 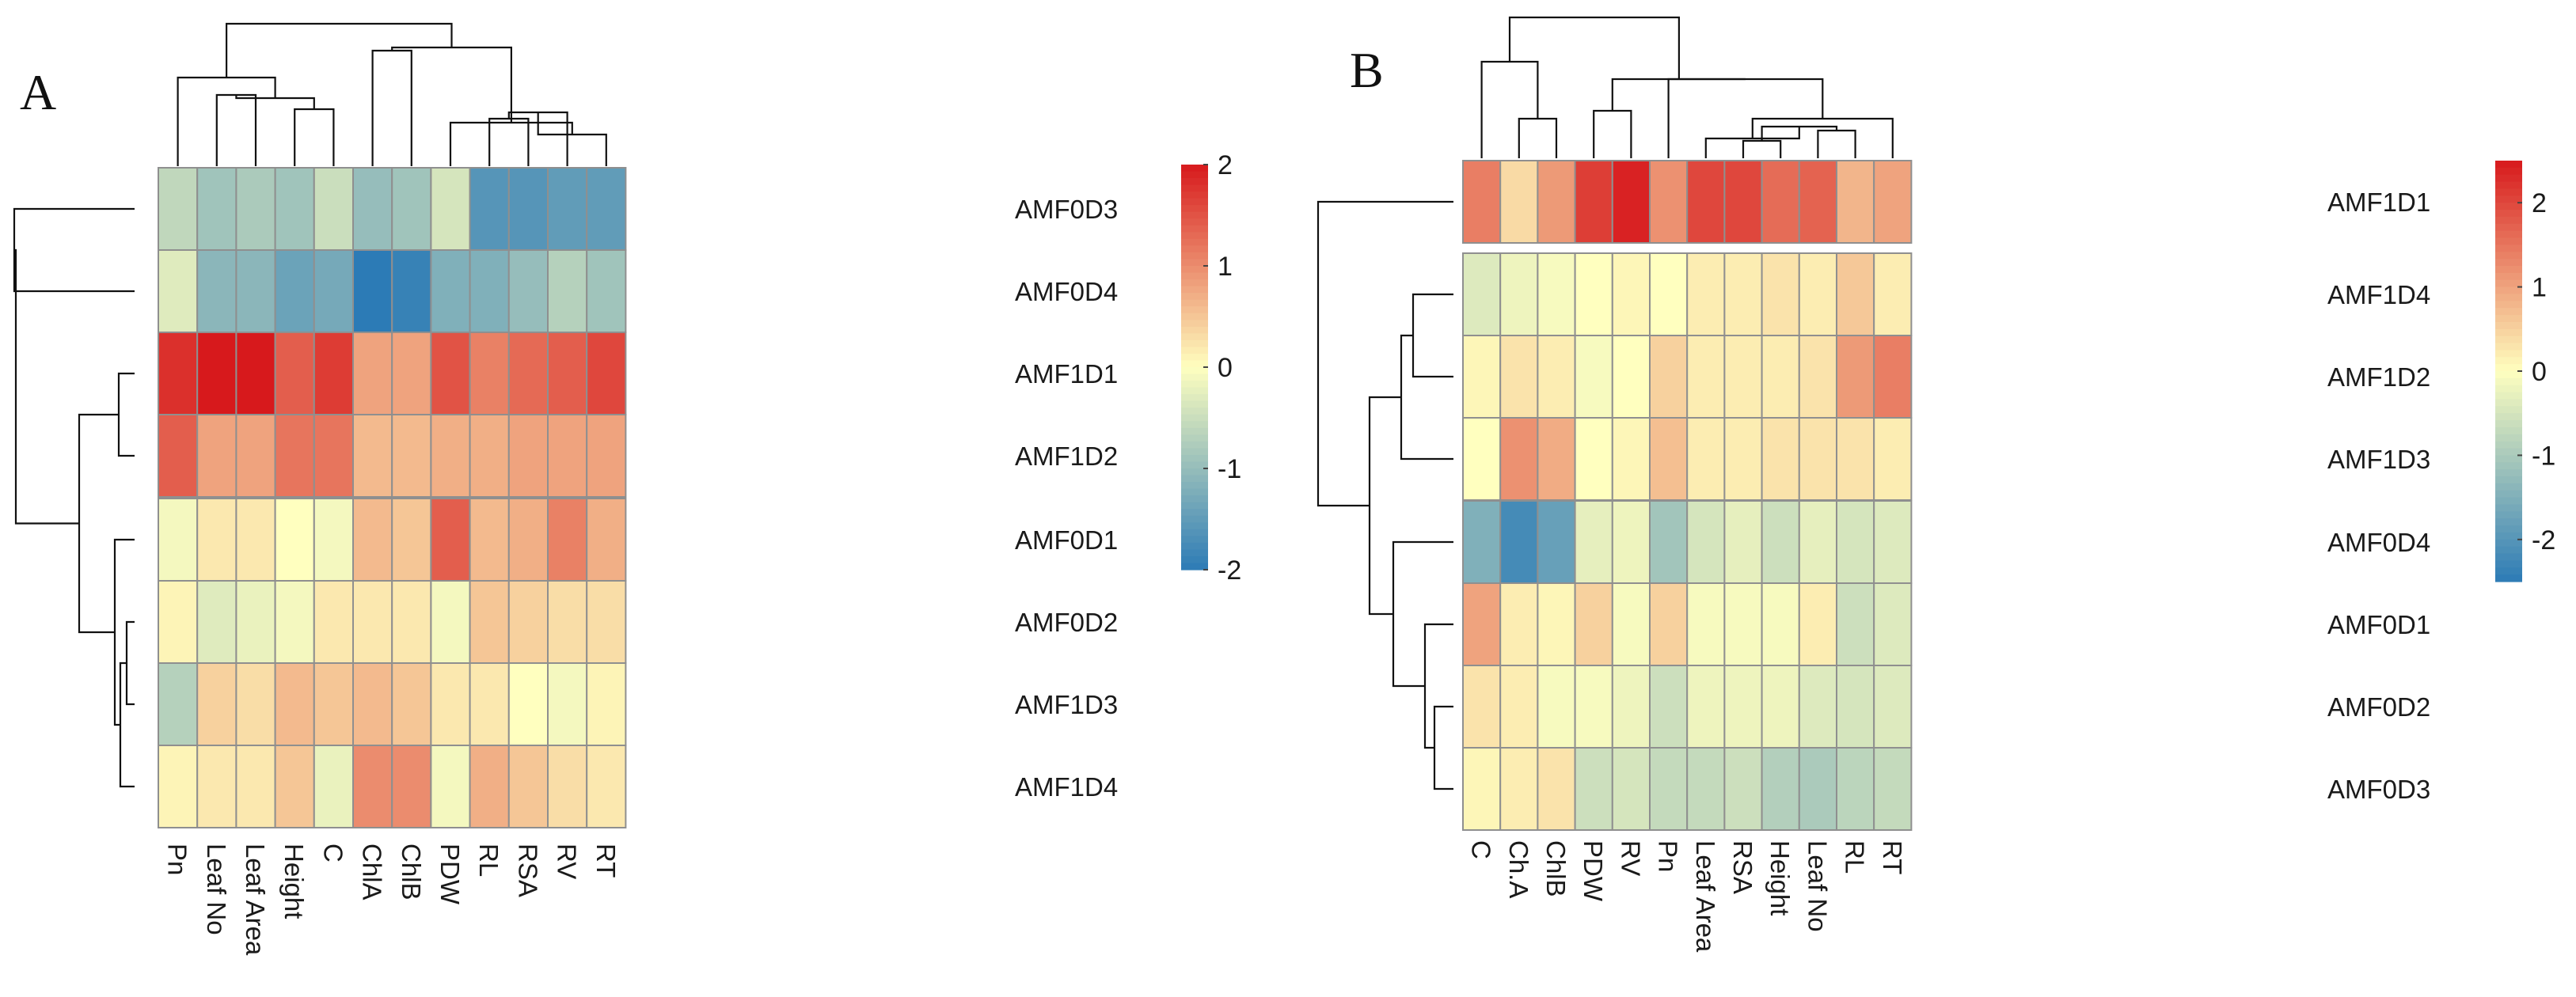 I want to click on column-label: ChlA, so click(x=372, y=871).